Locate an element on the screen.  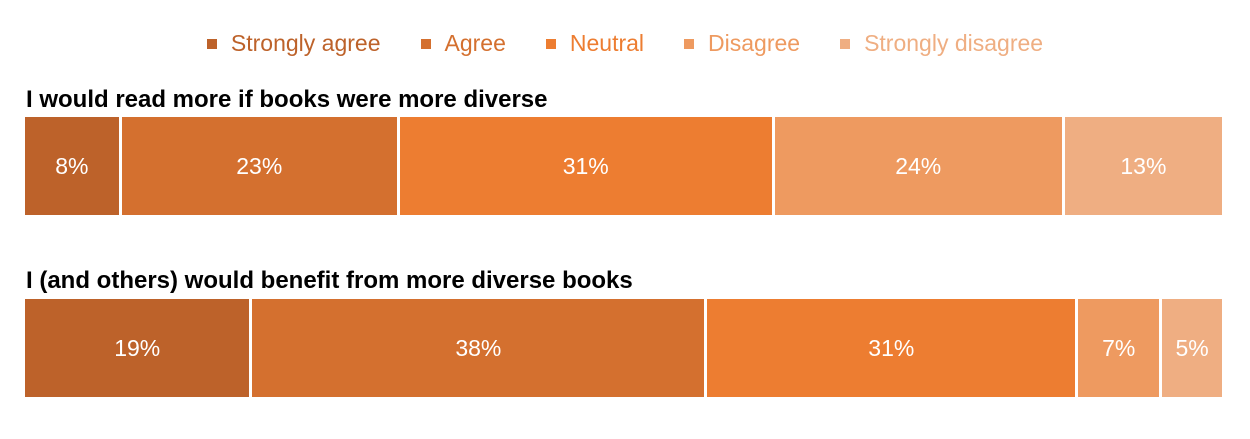
data-label: 8% is located at coordinates (72, 165).